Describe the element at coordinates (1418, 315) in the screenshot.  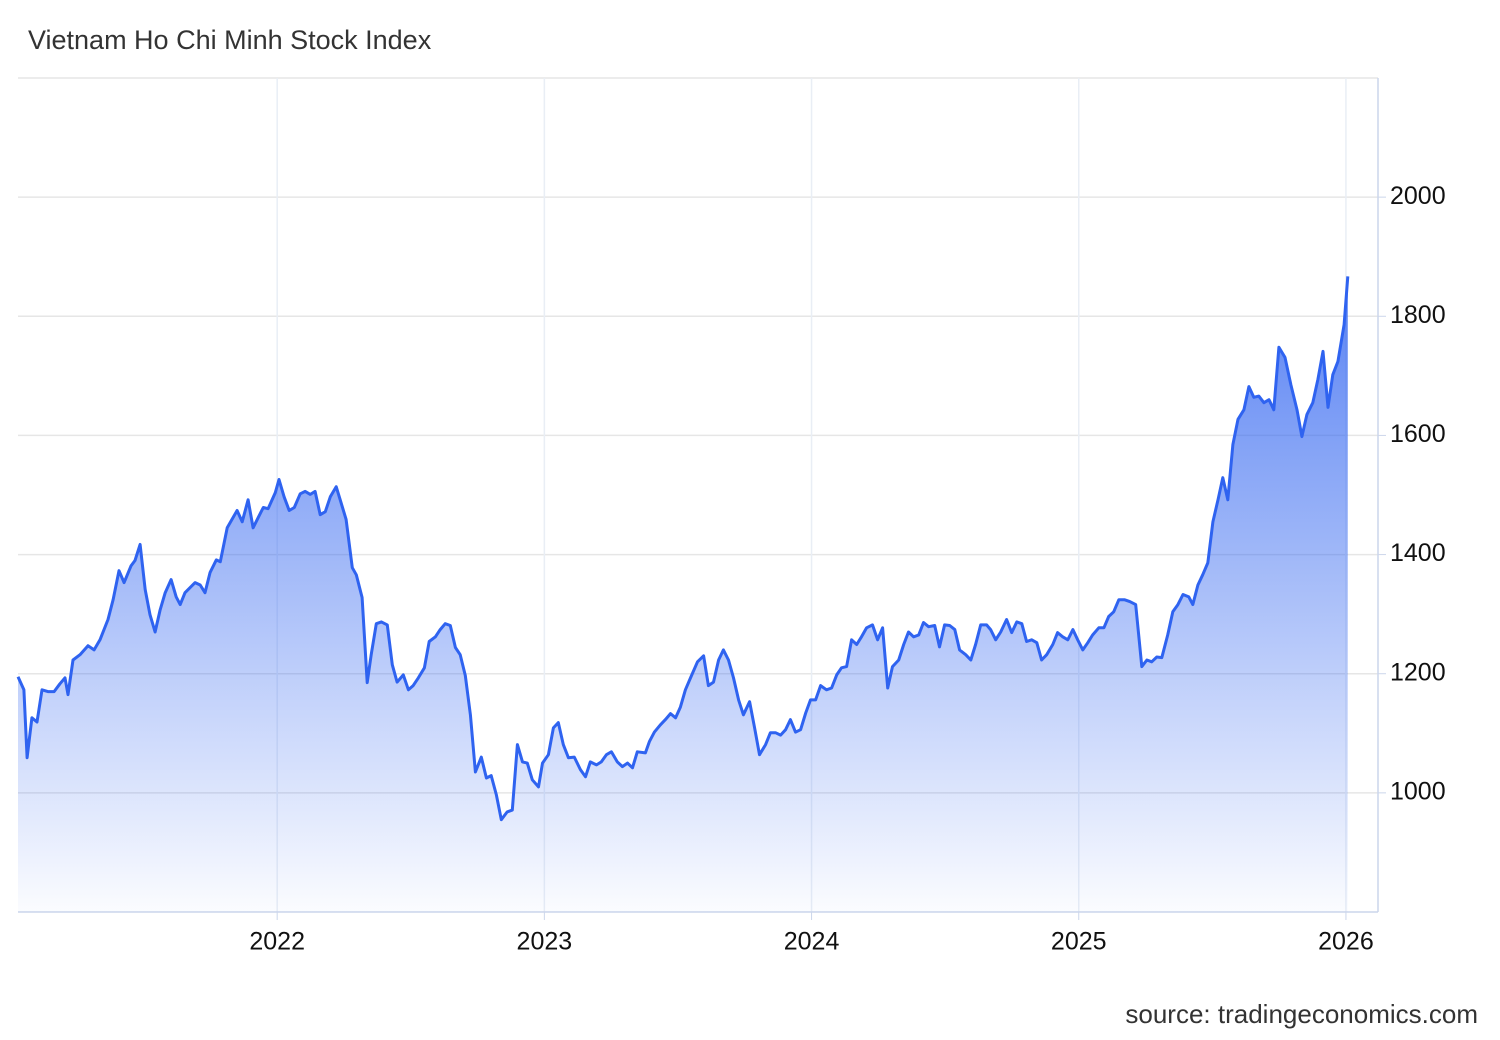
I see `y-tick-label: 1800` at that location.